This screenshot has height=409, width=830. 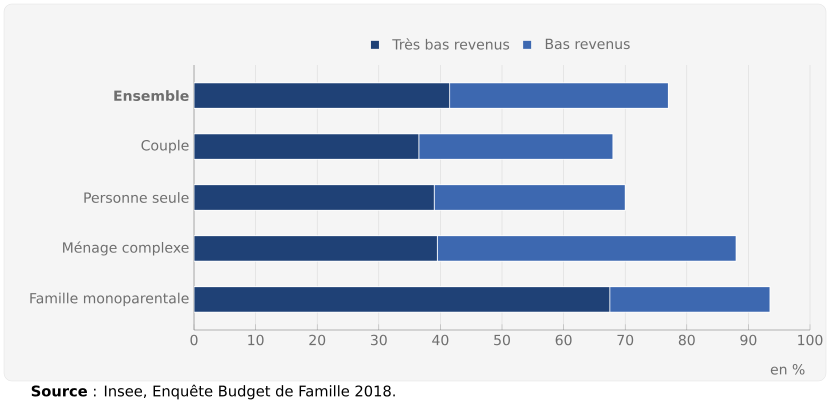 I want to click on x-tick-label: 80, so click(x=686, y=340).